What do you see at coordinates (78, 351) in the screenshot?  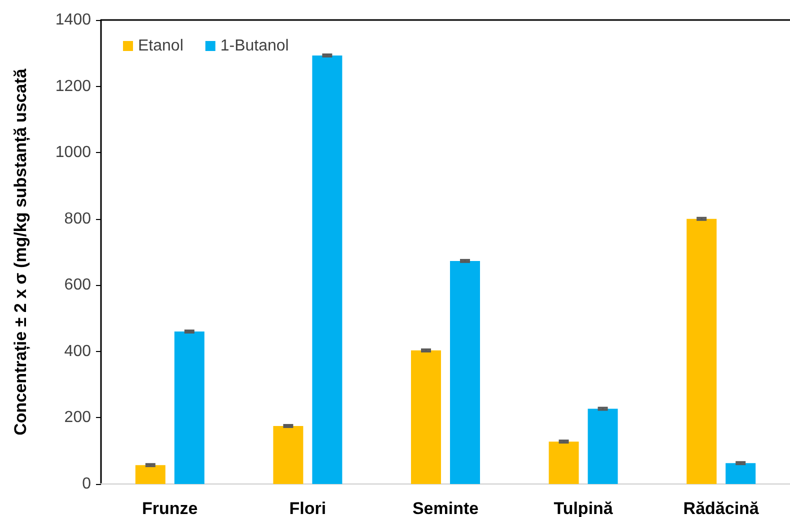 I see `y-tick-label: 400` at bounding box center [78, 351].